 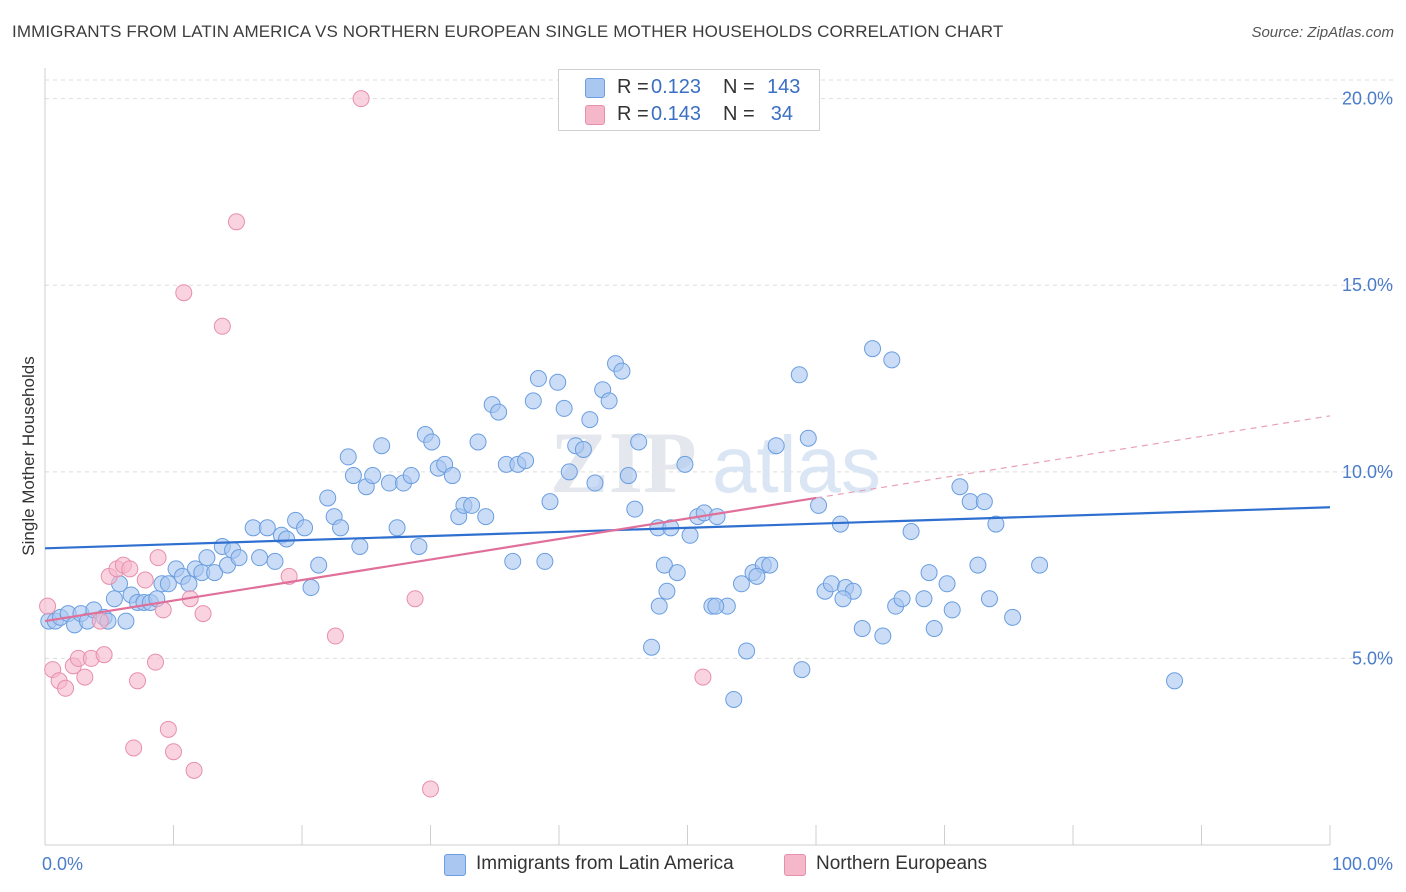 What do you see at coordinates (676, 114) in the screenshot?
I see `legend-r-value: 0.143` at bounding box center [676, 114].